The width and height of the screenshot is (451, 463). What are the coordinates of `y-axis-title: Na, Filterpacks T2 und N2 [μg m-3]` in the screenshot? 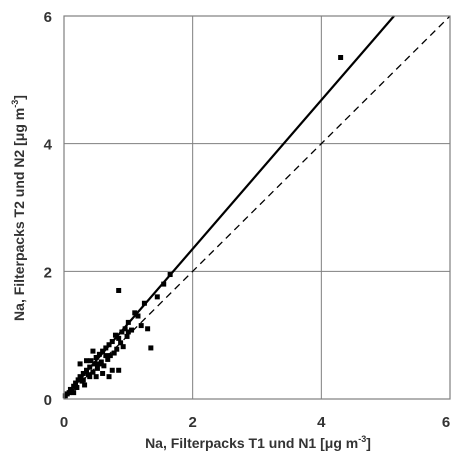 It's located at (18, 208).